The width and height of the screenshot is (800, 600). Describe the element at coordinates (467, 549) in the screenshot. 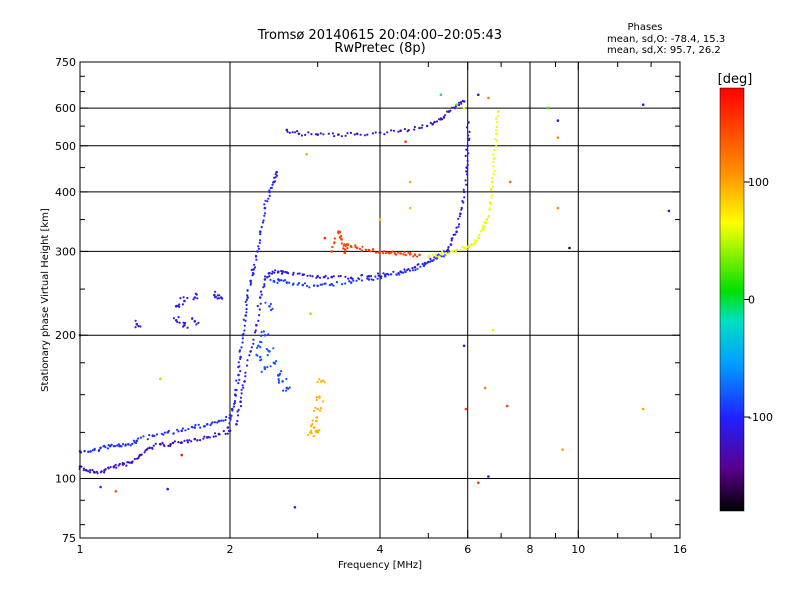

I see `x-tick-label: 6` at that location.